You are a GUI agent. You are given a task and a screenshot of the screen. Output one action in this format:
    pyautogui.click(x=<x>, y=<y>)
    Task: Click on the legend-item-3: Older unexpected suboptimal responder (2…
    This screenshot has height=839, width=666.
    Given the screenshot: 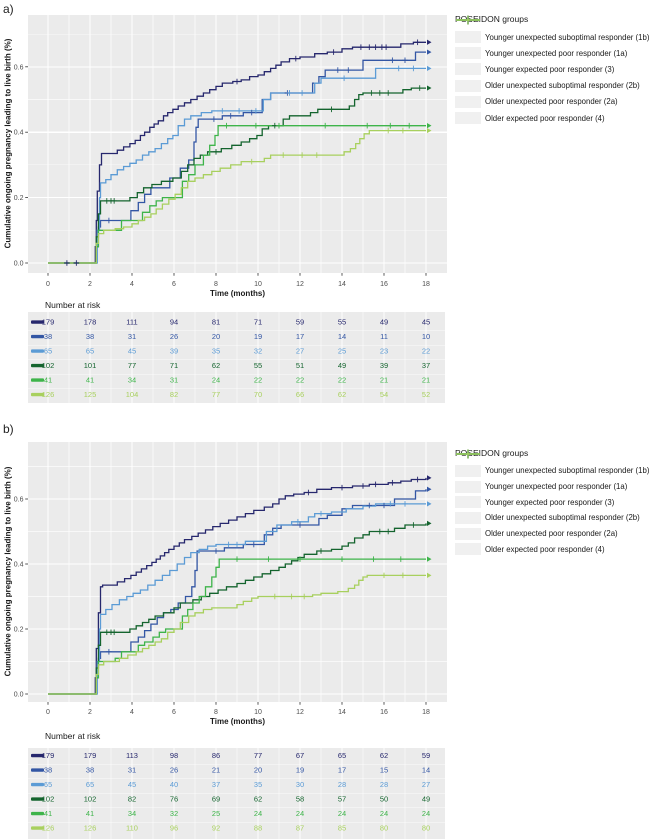 What is the action you would take?
    pyautogui.click(x=560, y=54)
    